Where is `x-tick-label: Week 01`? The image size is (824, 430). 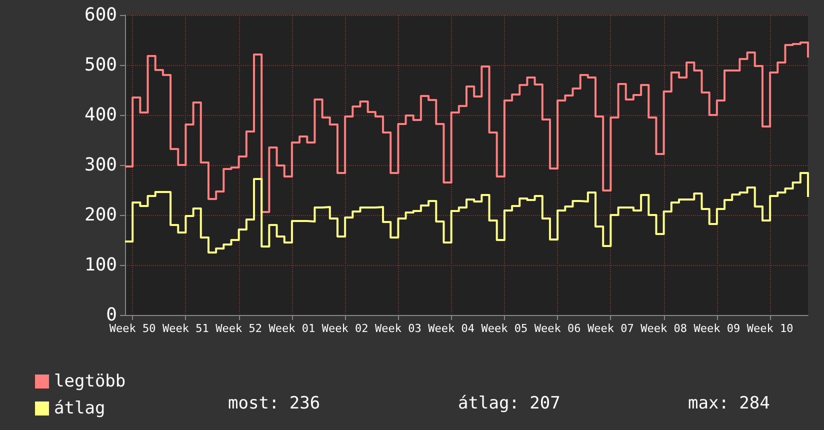 x-tick-label: Week 01 is located at coordinates (292, 328).